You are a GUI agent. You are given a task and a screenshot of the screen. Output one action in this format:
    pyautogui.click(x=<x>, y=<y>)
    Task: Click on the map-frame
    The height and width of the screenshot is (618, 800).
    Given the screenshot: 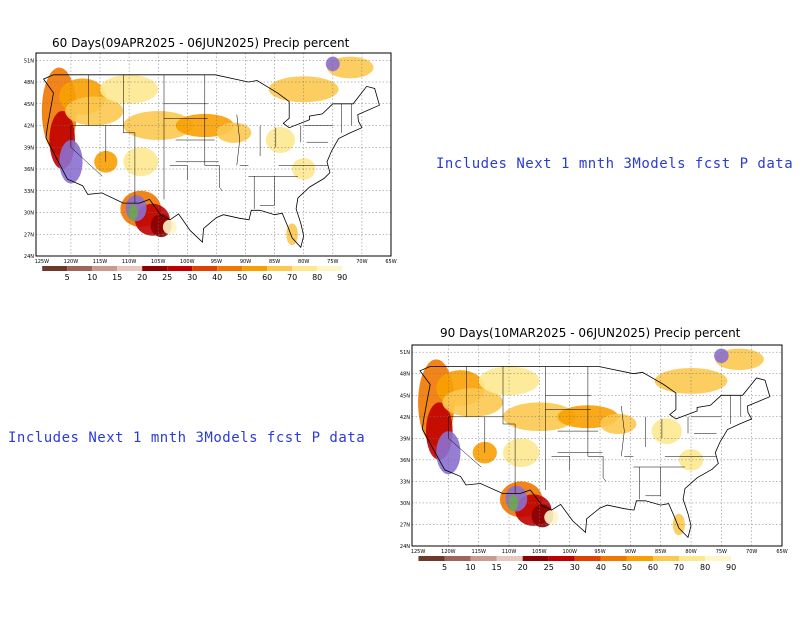 What is the action you would take?
    pyautogui.click(x=213, y=154)
    